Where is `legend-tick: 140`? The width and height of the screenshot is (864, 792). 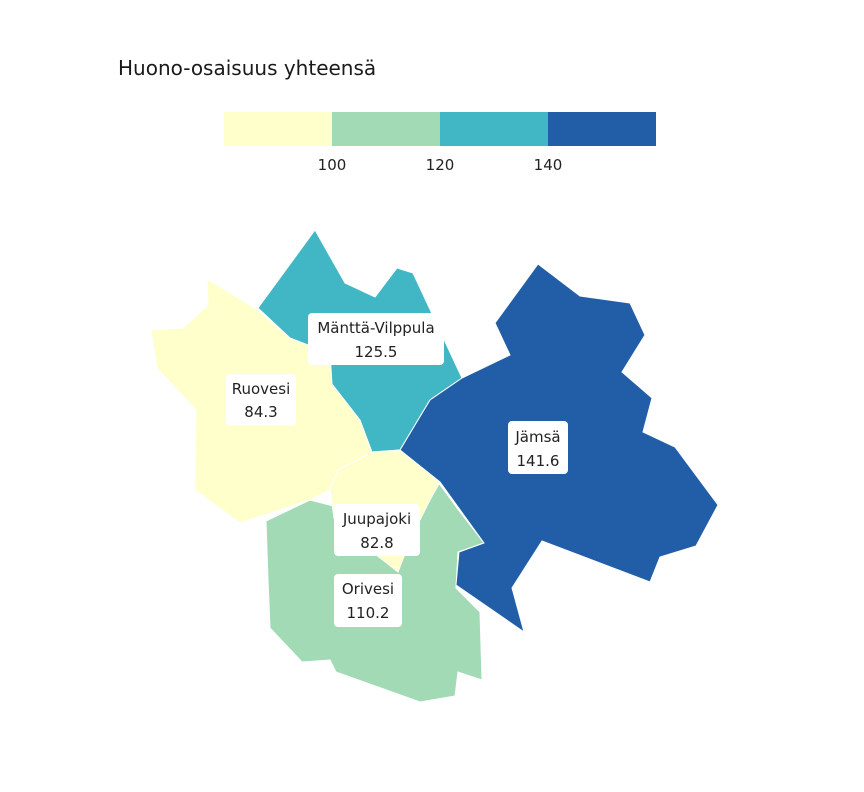 legend-tick: 140 is located at coordinates (548, 165).